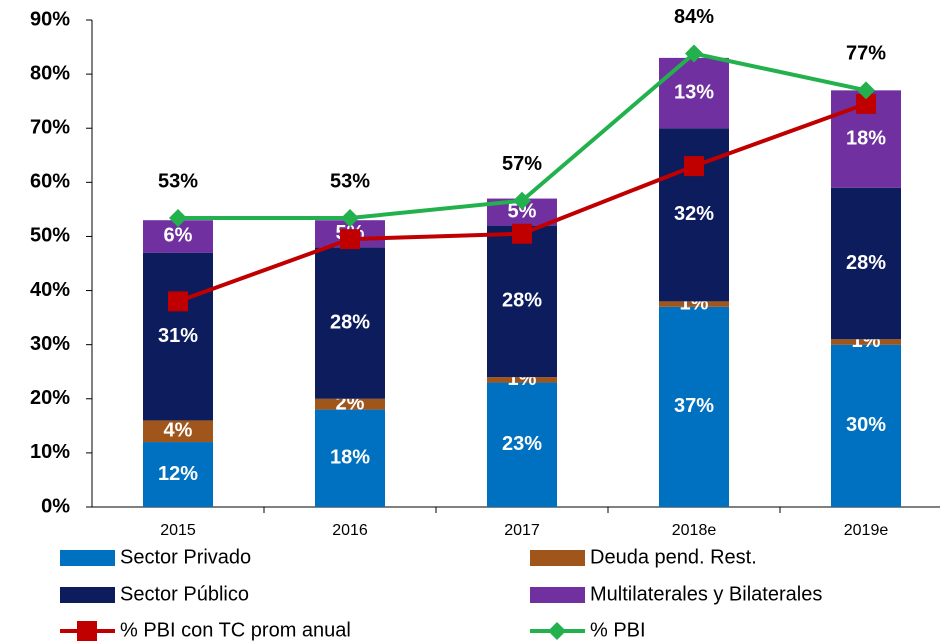 This screenshot has height=644, width=943. Describe the element at coordinates (50, 290) in the screenshot. I see `y-tick-label: 40%` at that location.